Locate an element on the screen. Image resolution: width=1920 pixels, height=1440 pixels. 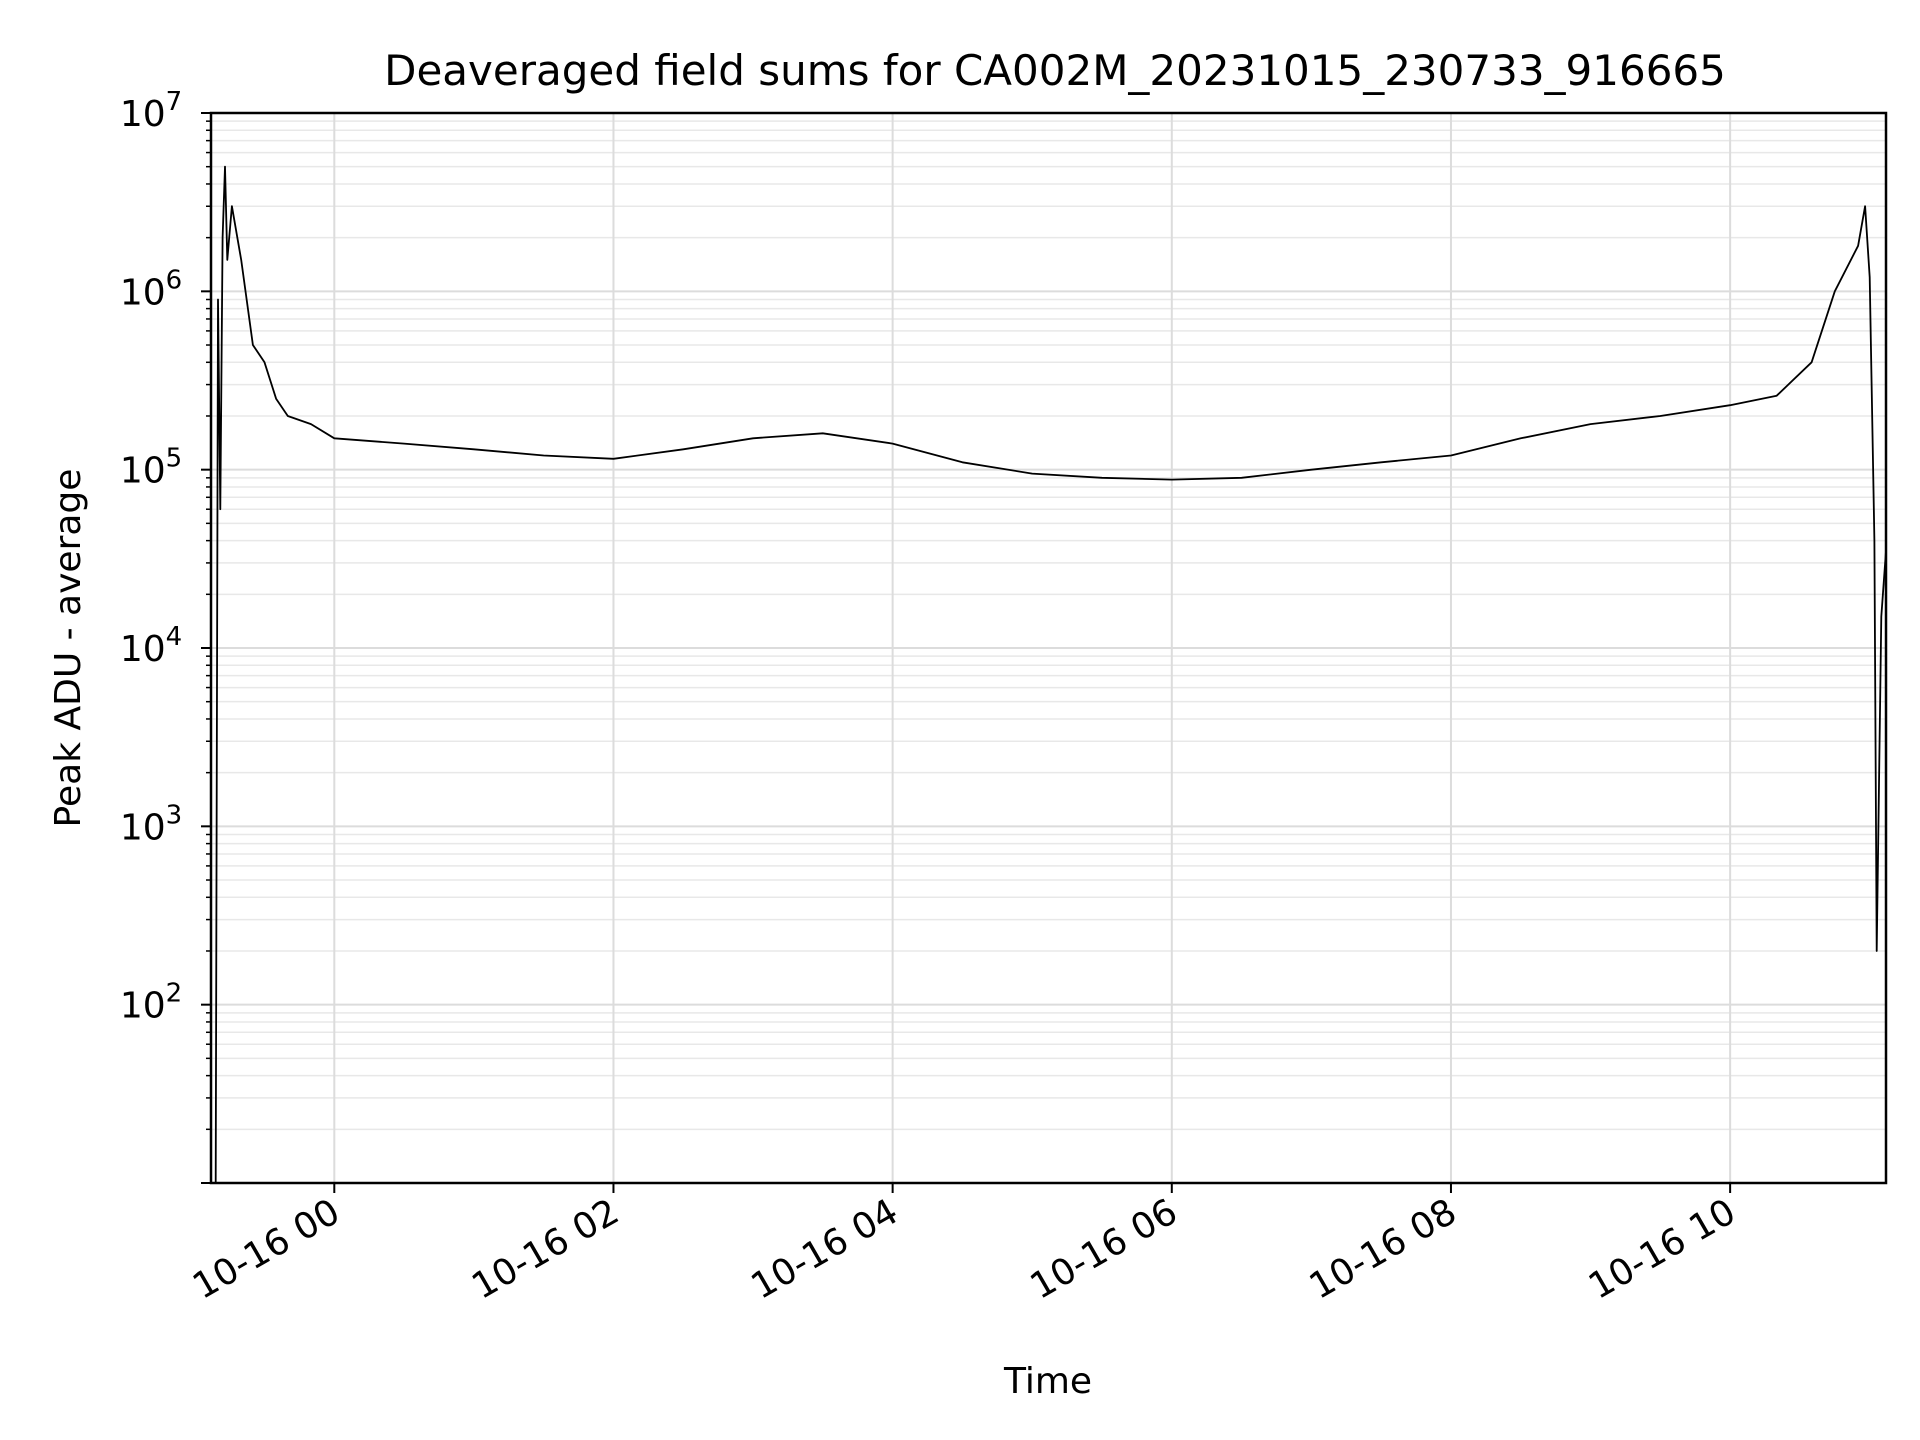
x-tick-label: 10-16 08 is located at coordinates (1383, 1249).